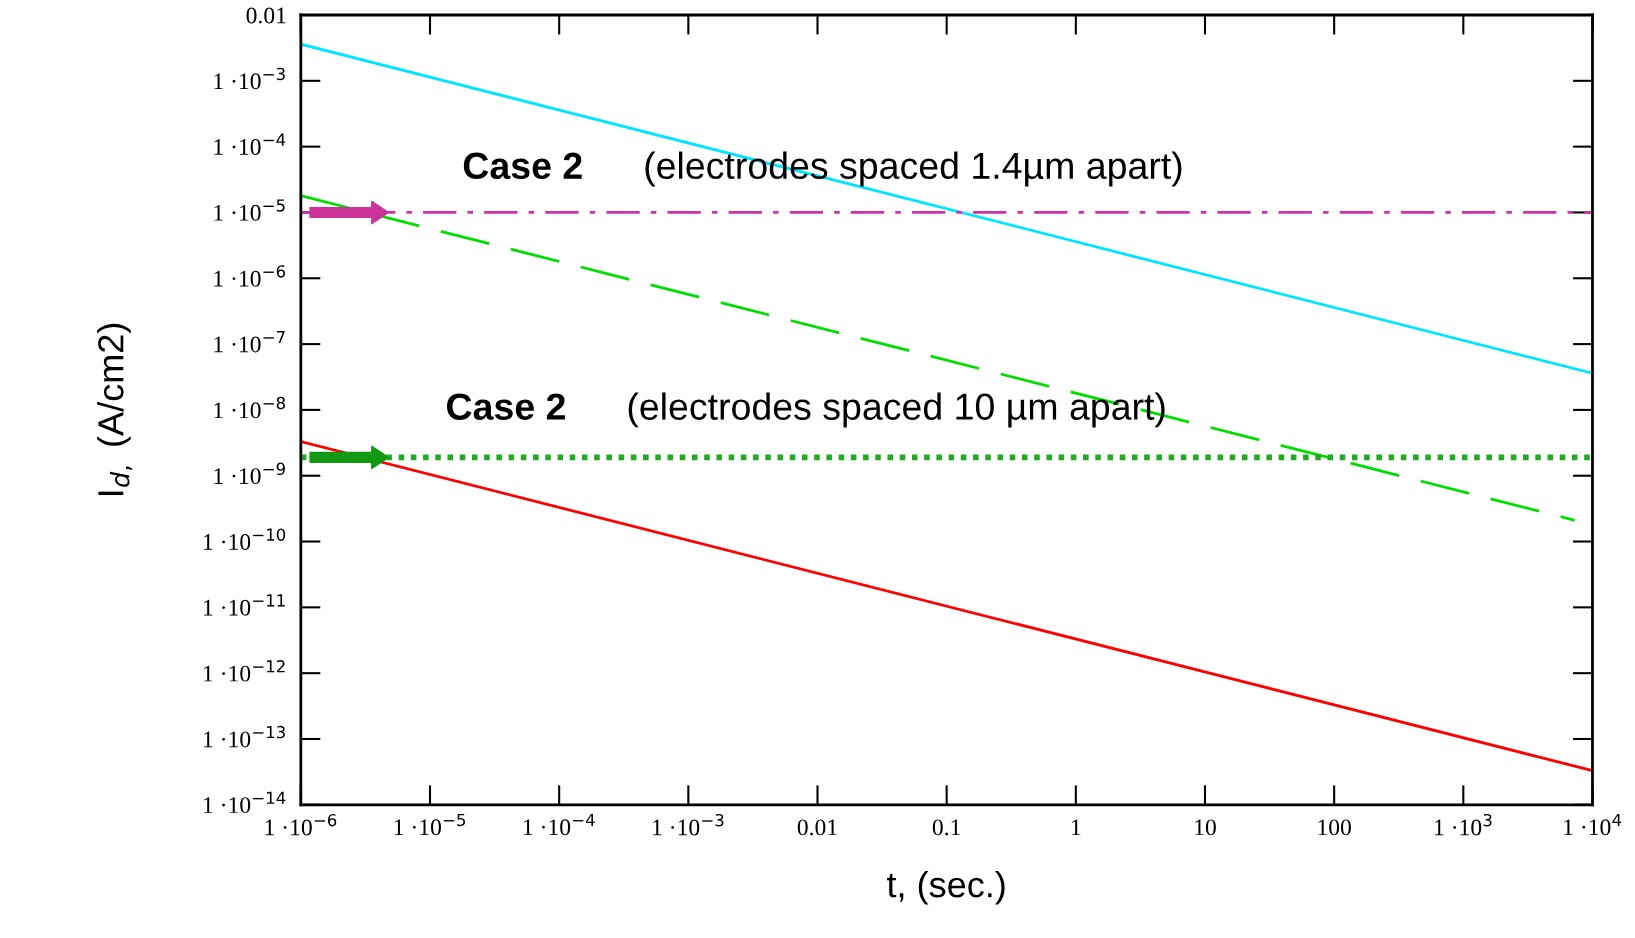 Image resolution: width=1635 pixels, height=938 pixels. Describe the element at coordinates (249, 210) in the screenshot. I see `y-tick-label: 1 ·10$^{−5}$` at that location.